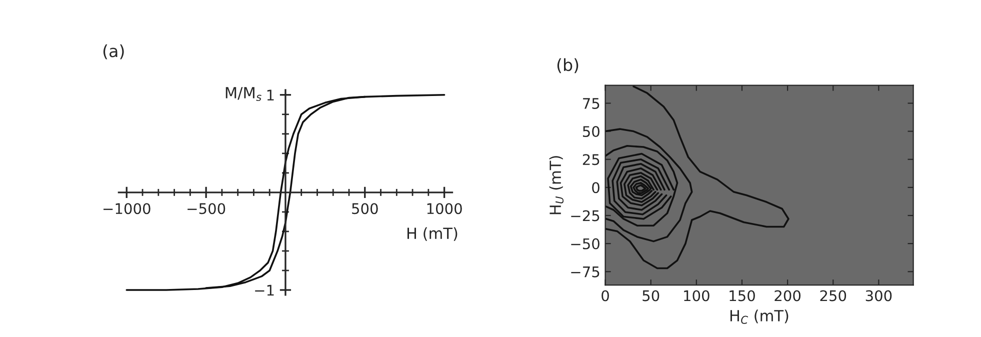 Image resolution: width=981 pixels, height=337 pixels. Describe the element at coordinates (556, 185) in the screenshot. I see `y-axis-title: H$_{U}$ (mT)` at that location.